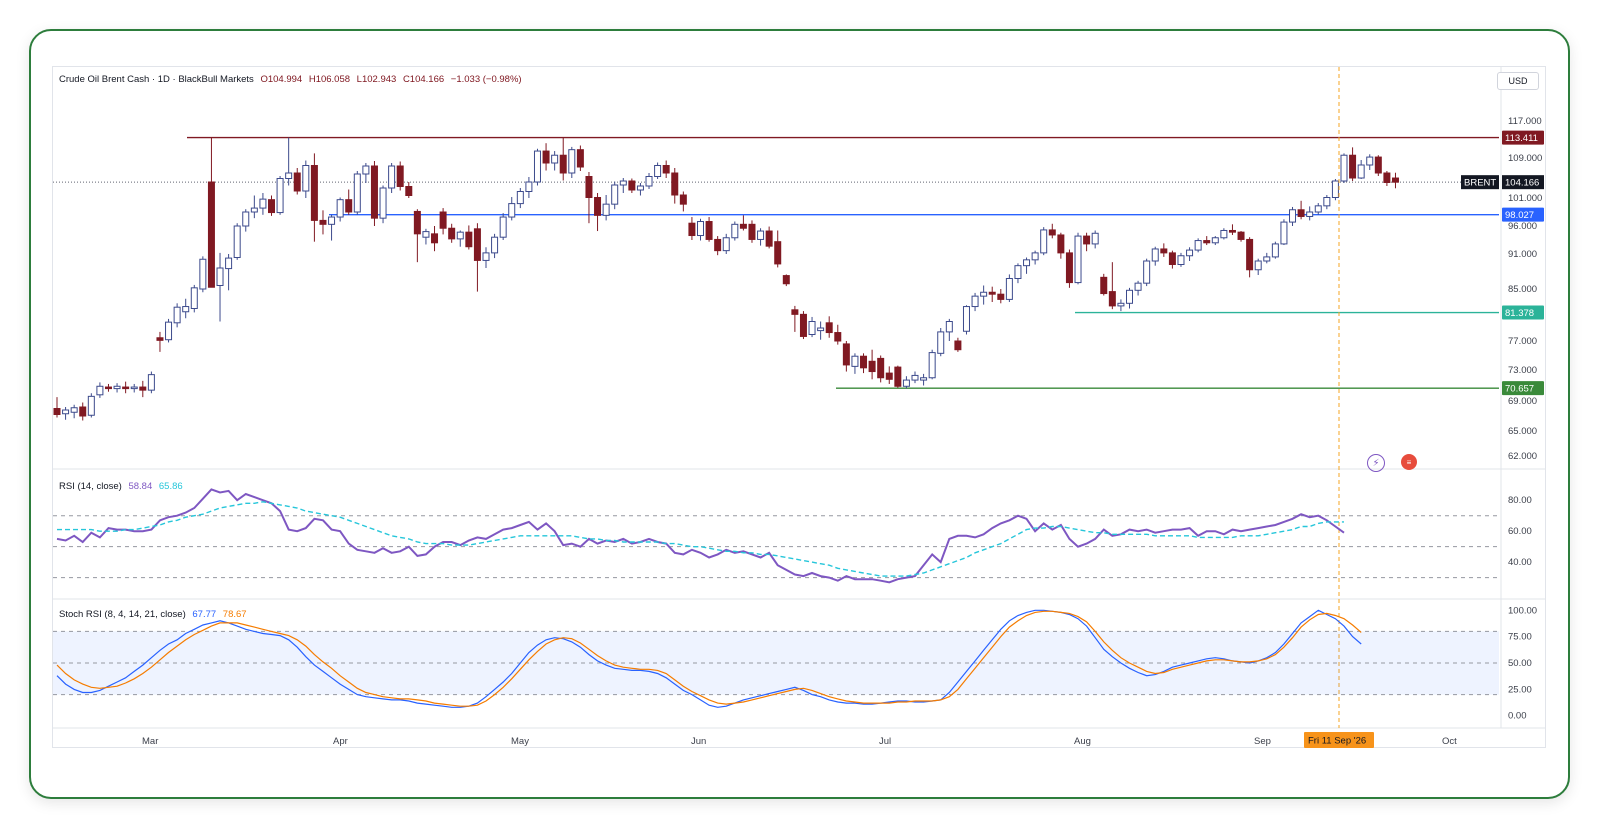 This screenshot has height=833, width=1600. I want to click on currency-button: USD, so click(1518, 81).